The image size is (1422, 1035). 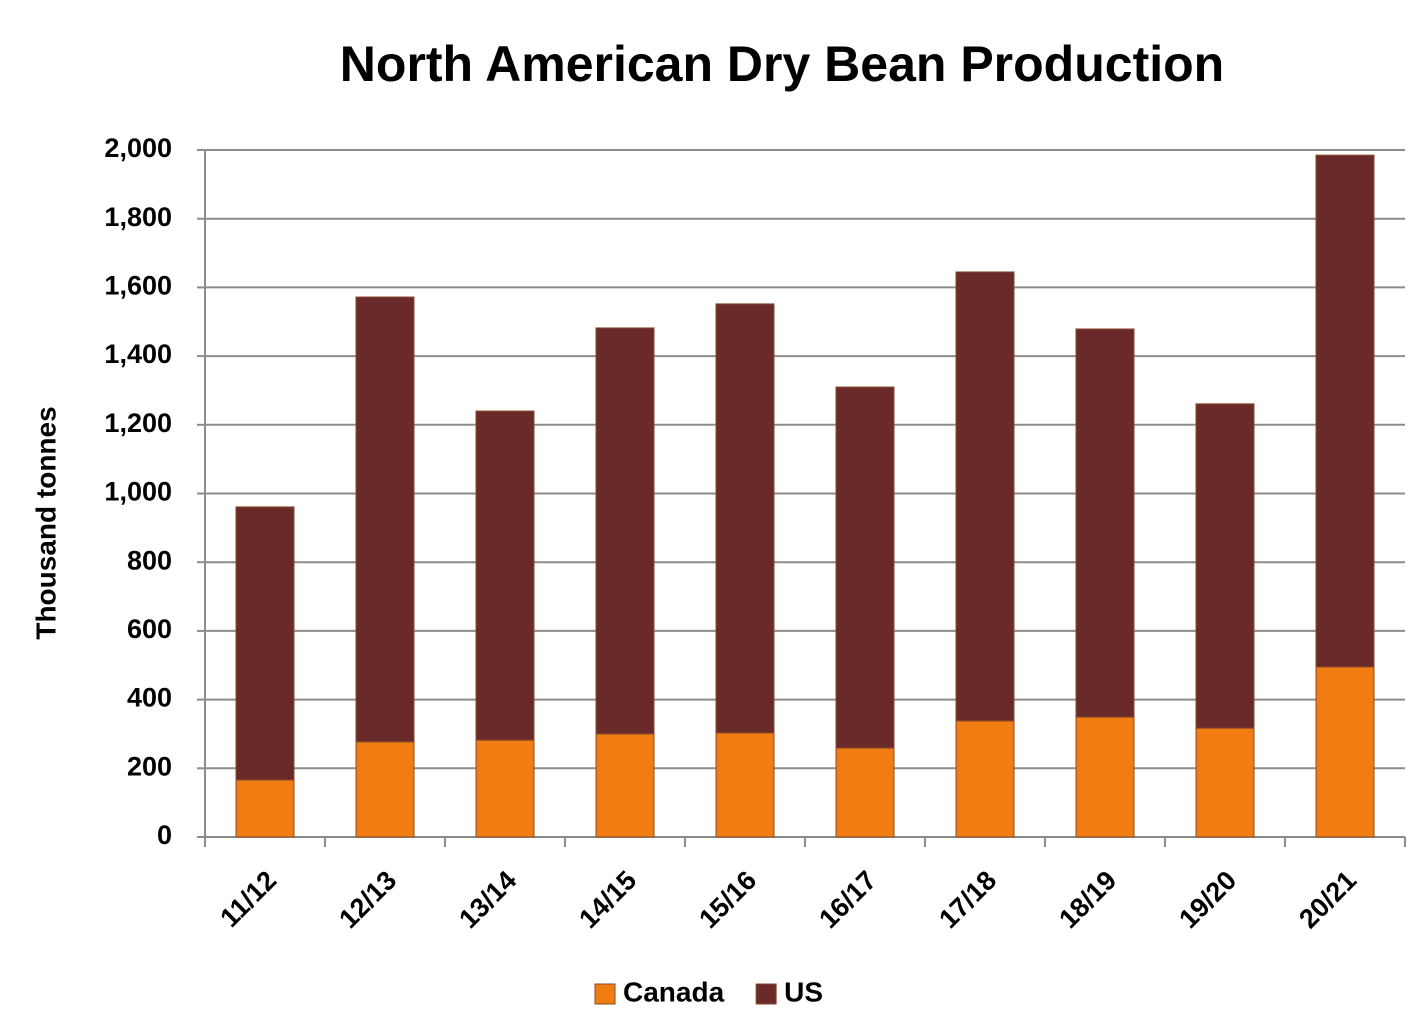 What do you see at coordinates (1327, 899) in the screenshot?
I see `x-tick-label: 20/21` at bounding box center [1327, 899].